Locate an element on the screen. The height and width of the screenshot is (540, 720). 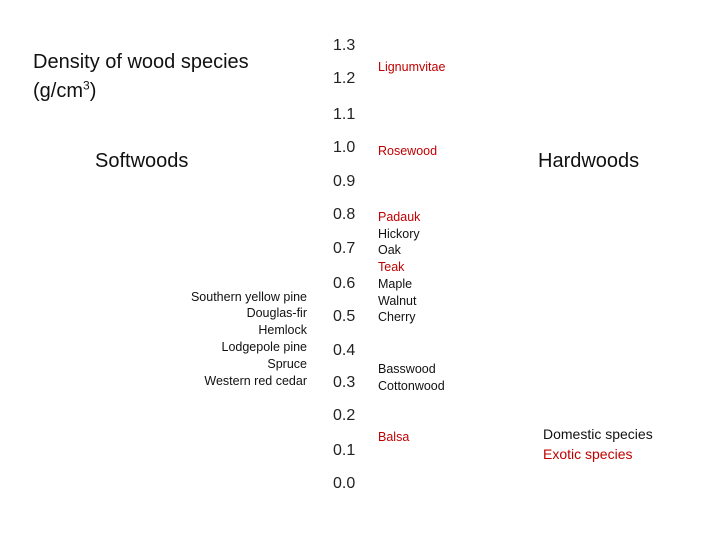
legend-domestic: Domestic species is located at coordinates (598, 434).